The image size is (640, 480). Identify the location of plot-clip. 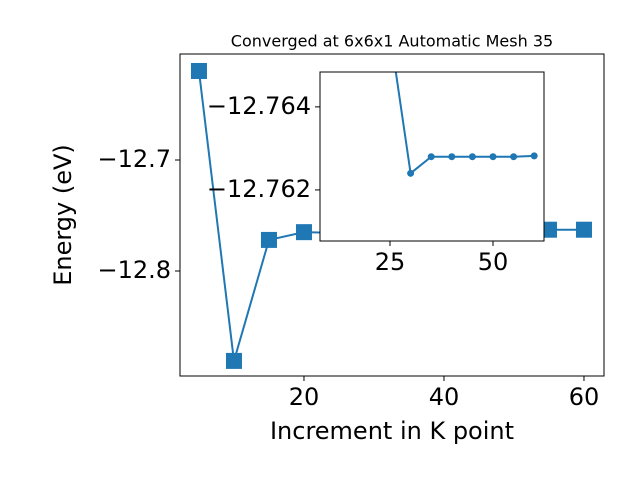
(466, 124).